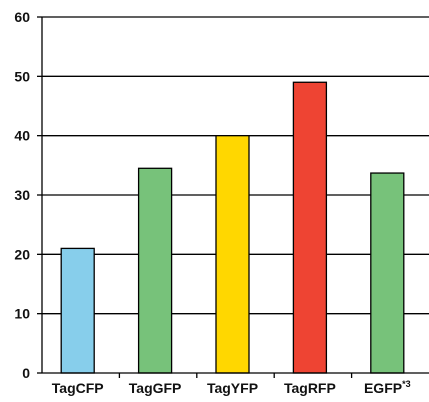  Describe the element at coordinates (22, 314) in the screenshot. I see `y-tick-label-10: 10` at that location.